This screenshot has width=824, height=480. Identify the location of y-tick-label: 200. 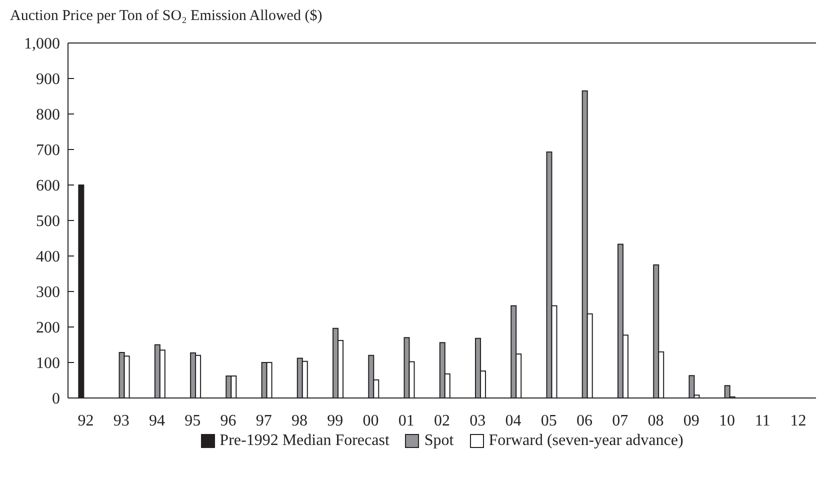
(48, 328).